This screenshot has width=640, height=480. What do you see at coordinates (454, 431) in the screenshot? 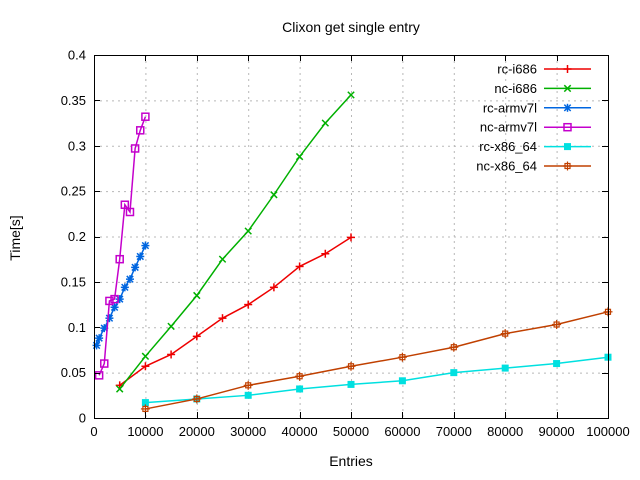
I see `x-tick-label: 70000` at bounding box center [454, 431].